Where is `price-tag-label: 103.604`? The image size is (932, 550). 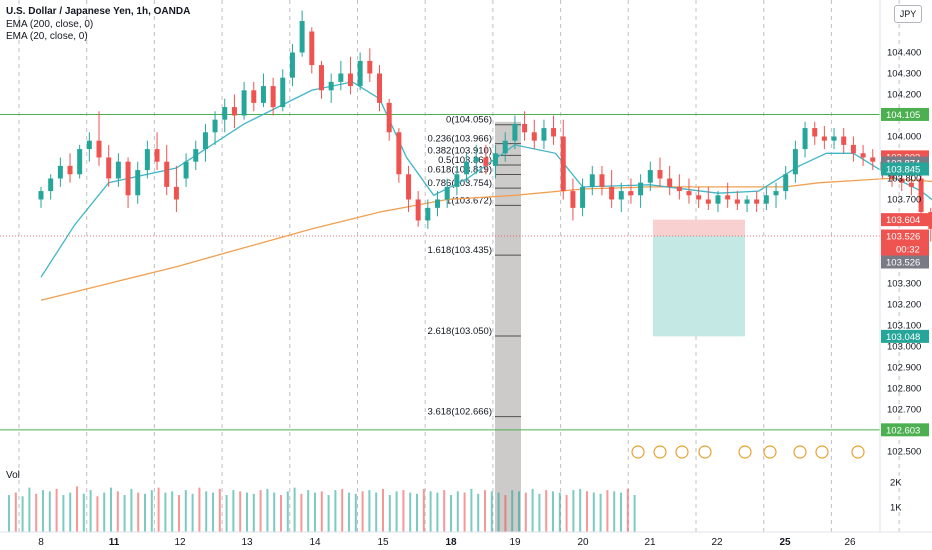
price-tag-label: 103.604 is located at coordinates (903, 220).